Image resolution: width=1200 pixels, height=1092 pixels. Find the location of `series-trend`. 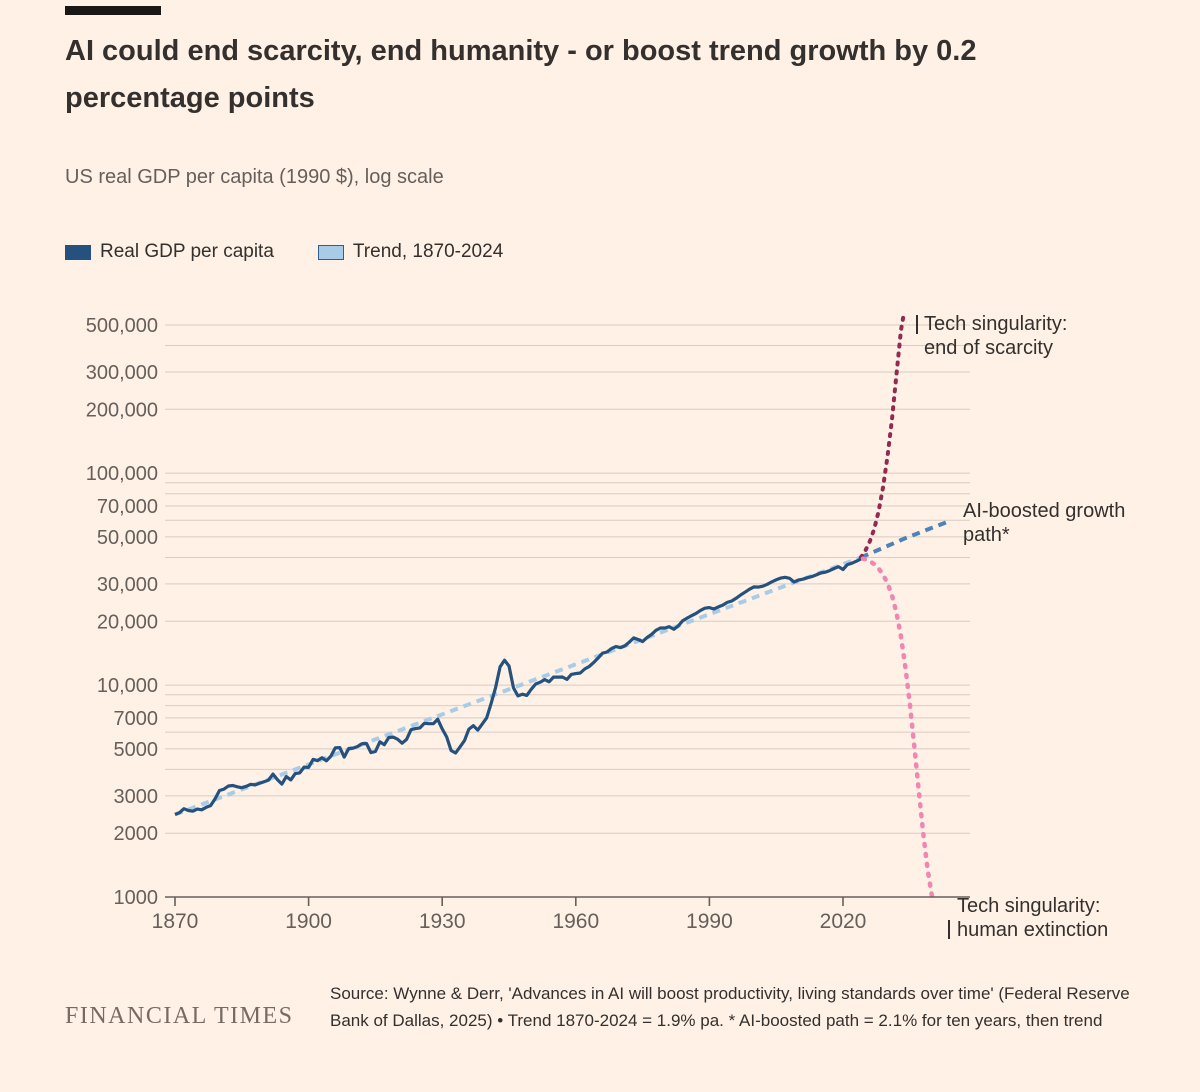

series-trend is located at coordinates (518, 686).